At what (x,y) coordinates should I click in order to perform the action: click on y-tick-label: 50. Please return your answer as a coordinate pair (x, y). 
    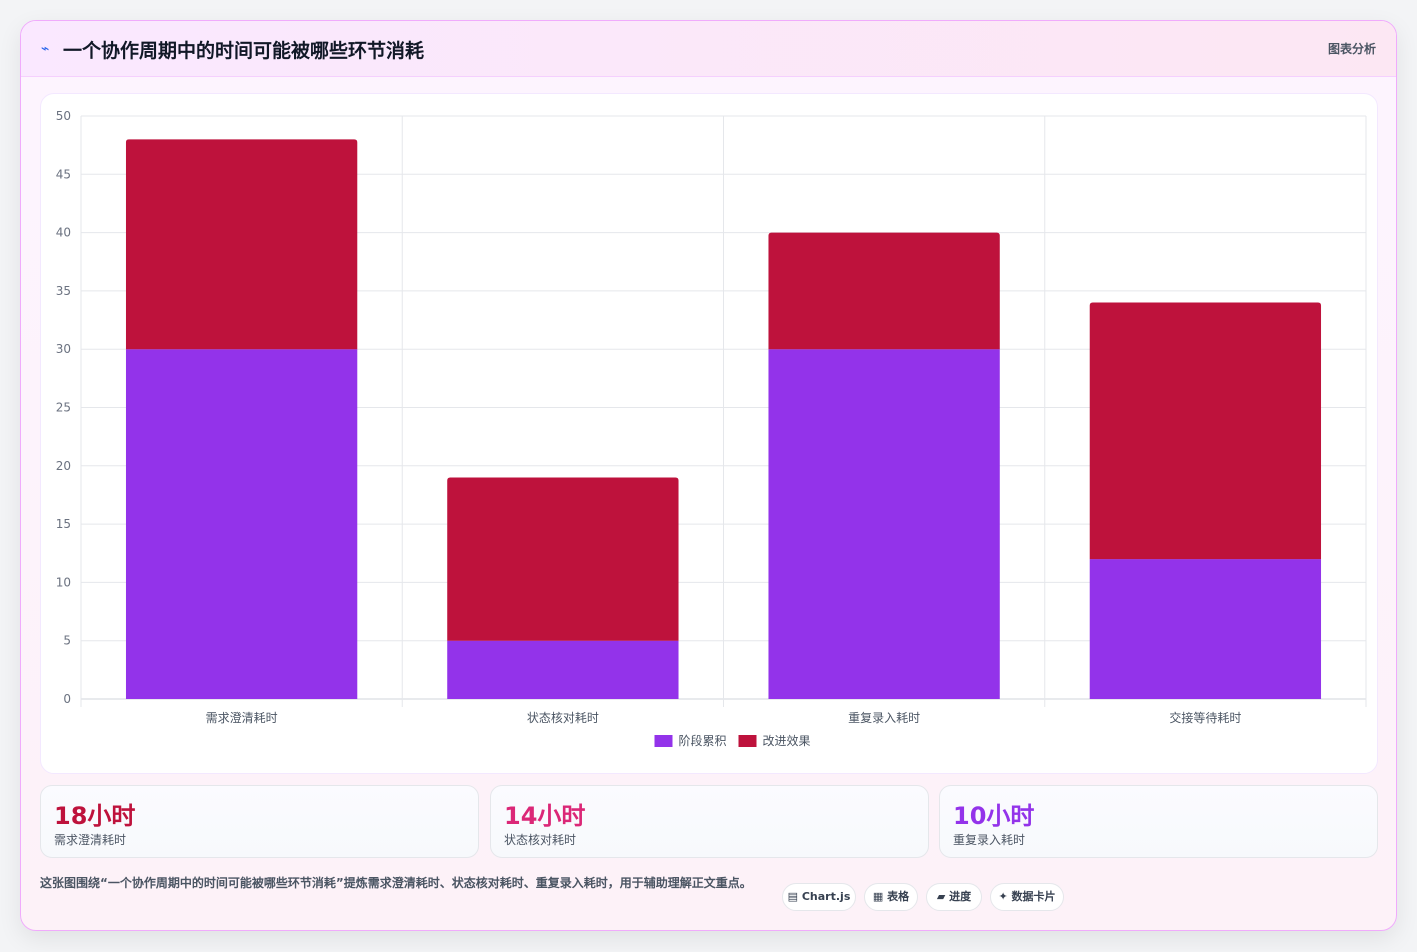
    Looking at the image, I should click on (63, 116).